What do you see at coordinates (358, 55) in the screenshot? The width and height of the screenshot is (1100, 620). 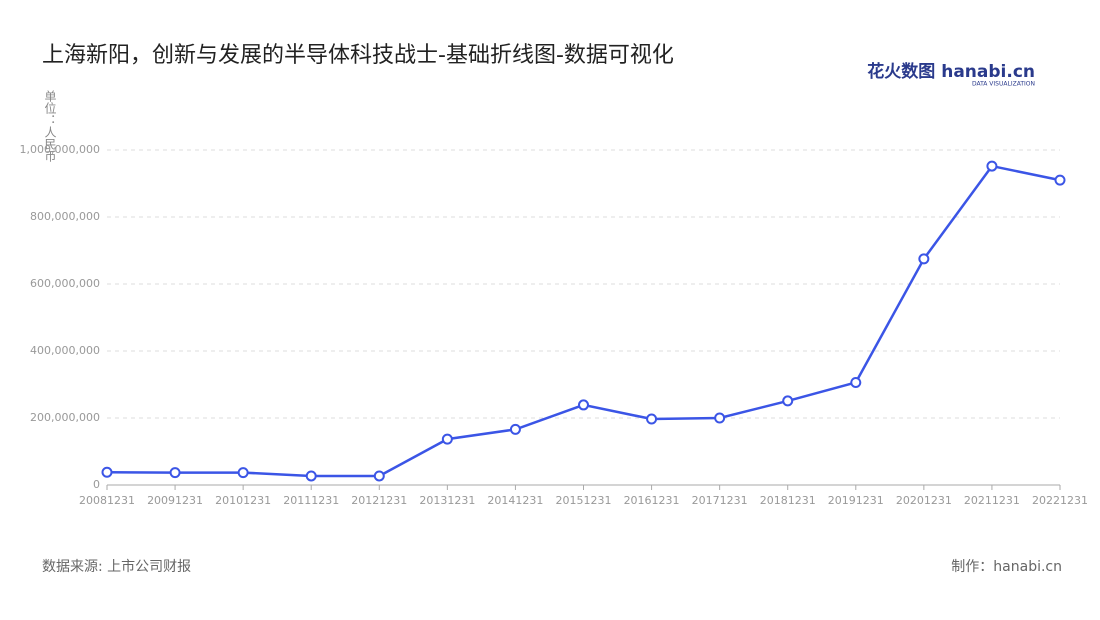 I see `chart-title: 上海新阳，创新与发展的半导体科技战士-基础折线图-数据可视化` at bounding box center [358, 55].